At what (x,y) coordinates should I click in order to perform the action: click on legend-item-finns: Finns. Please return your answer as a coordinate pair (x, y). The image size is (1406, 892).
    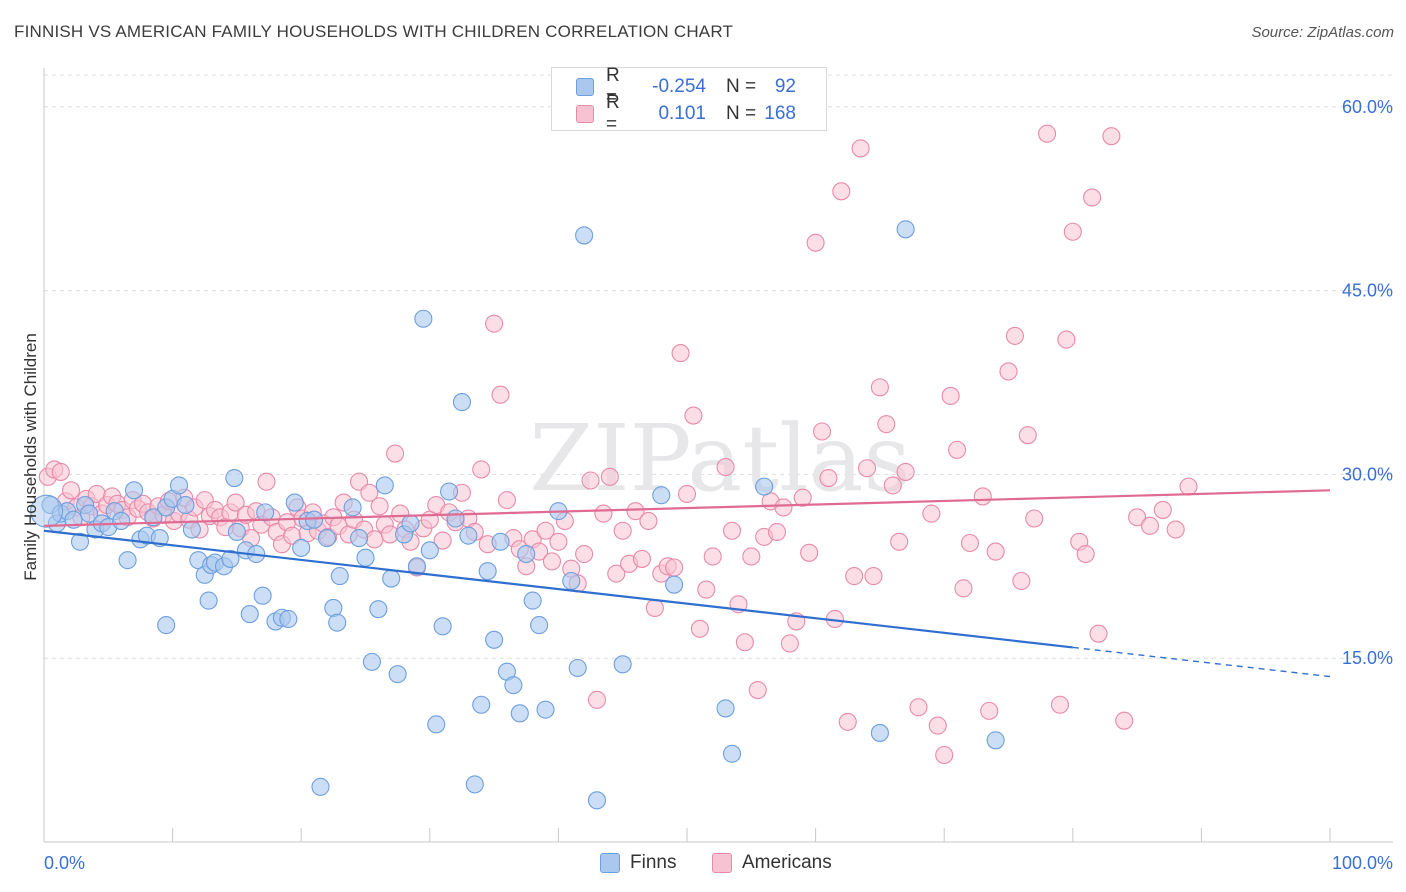
    Looking at the image, I should click on (638, 863).